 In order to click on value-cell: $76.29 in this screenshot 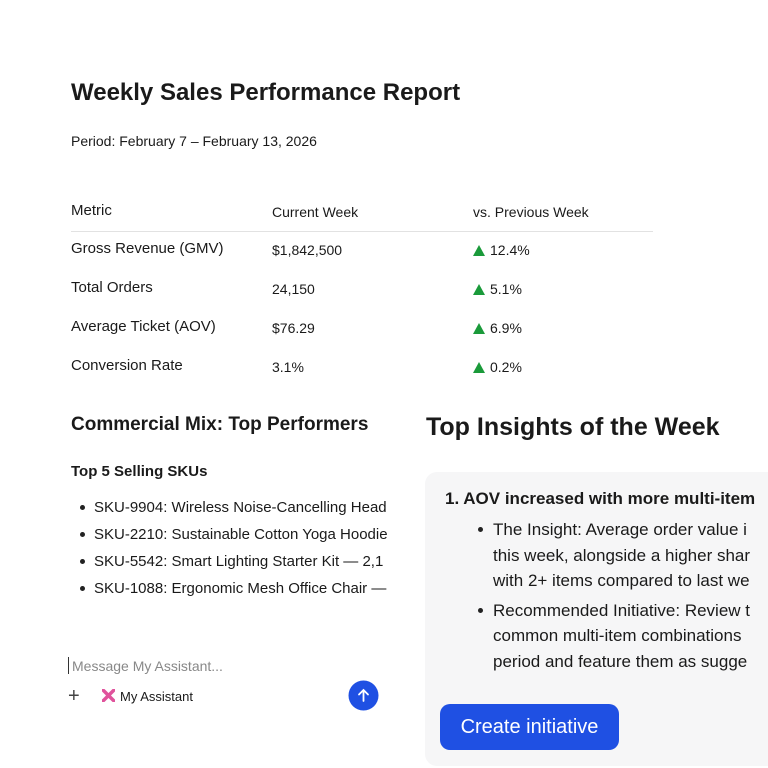, I will do `click(293, 328)`.